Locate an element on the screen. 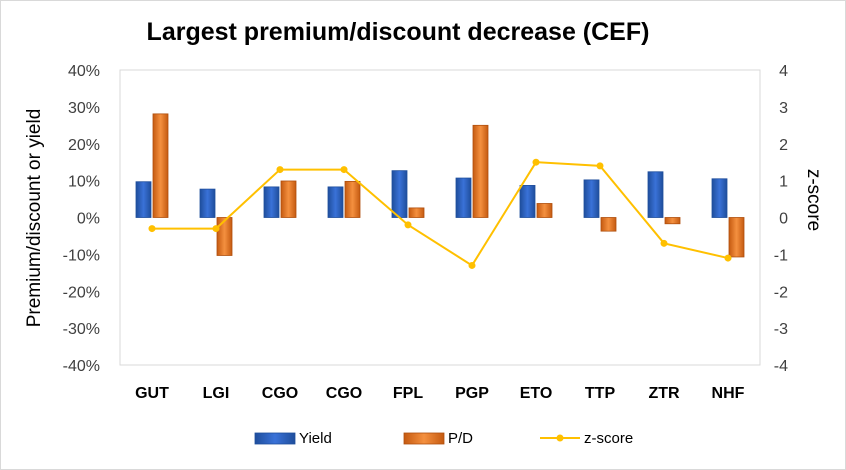  category-labels: GUT LGI CGO CGO FPL PGP ETO TTP ZTR NHF is located at coordinates (440, 393).